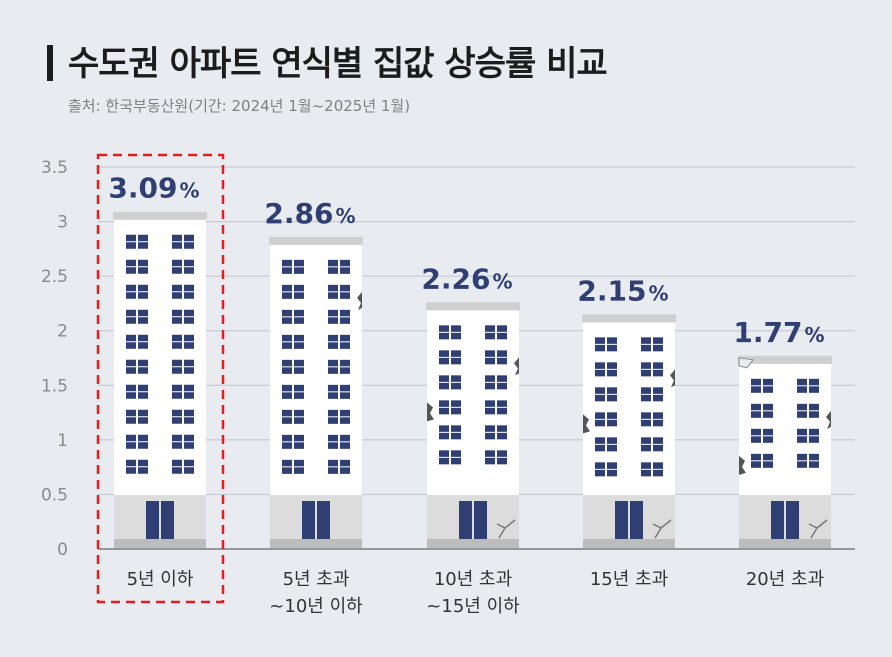 The width and height of the screenshot is (892, 657). What do you see at coordinates (62, 441) in the screenshot?
I see `y-tick-label: 1` at bounding box center [62, 441].